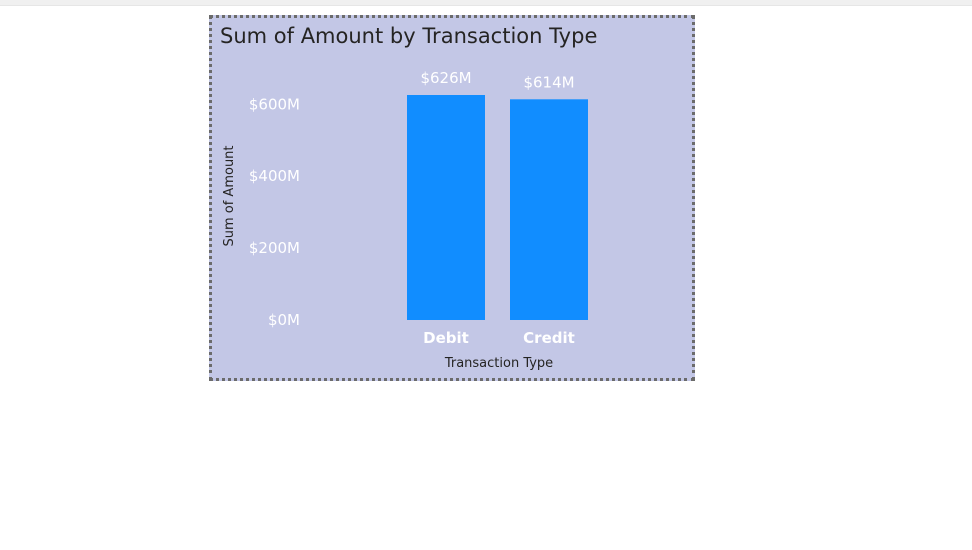 Image resolution: width=972 pixels, height=550 pixels. What do you see at coordinates (445, 78) in the screenshot?
I see `data-label: $626M` at bounding box center [445, 78].